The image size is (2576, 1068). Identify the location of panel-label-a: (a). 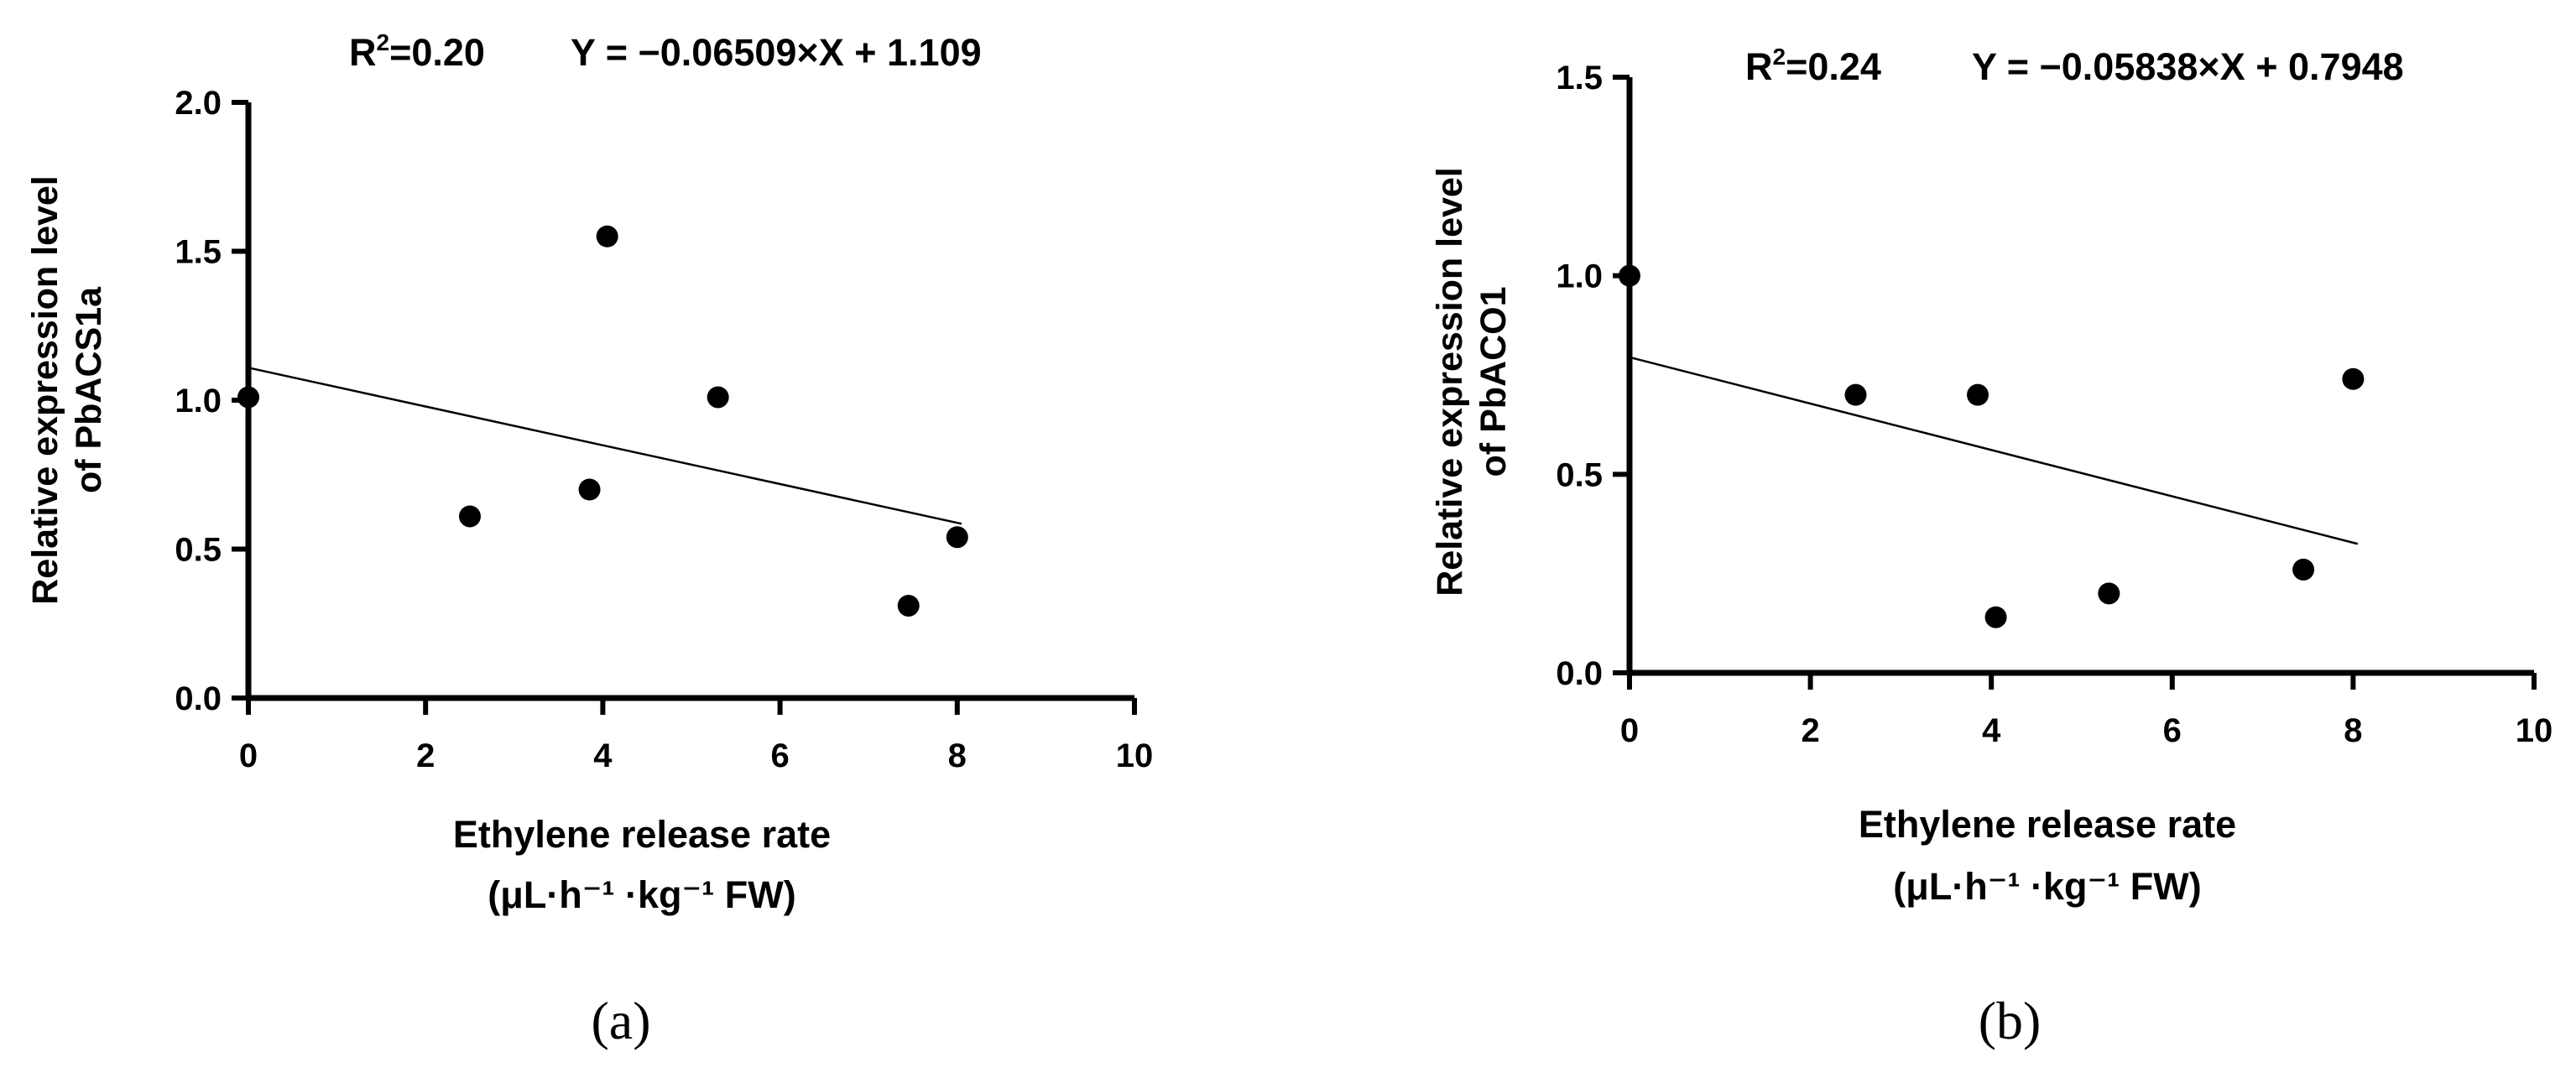
(620, 1020).